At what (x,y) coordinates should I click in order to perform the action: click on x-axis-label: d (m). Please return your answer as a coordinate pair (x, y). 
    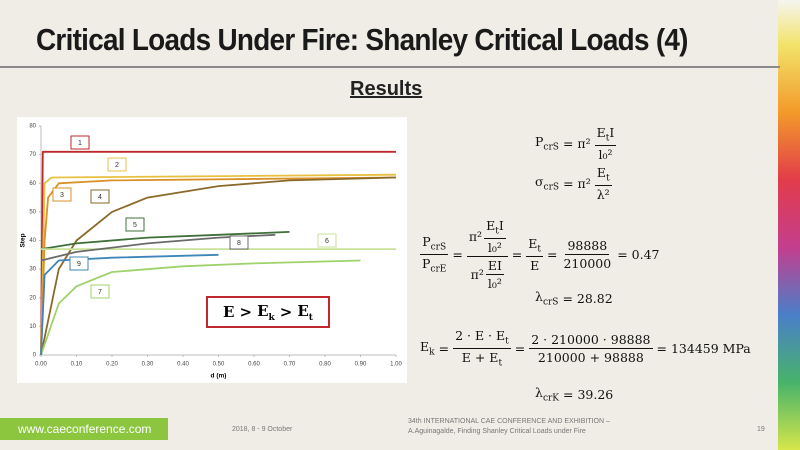
    Looking at the image, I should click on (219, 376).